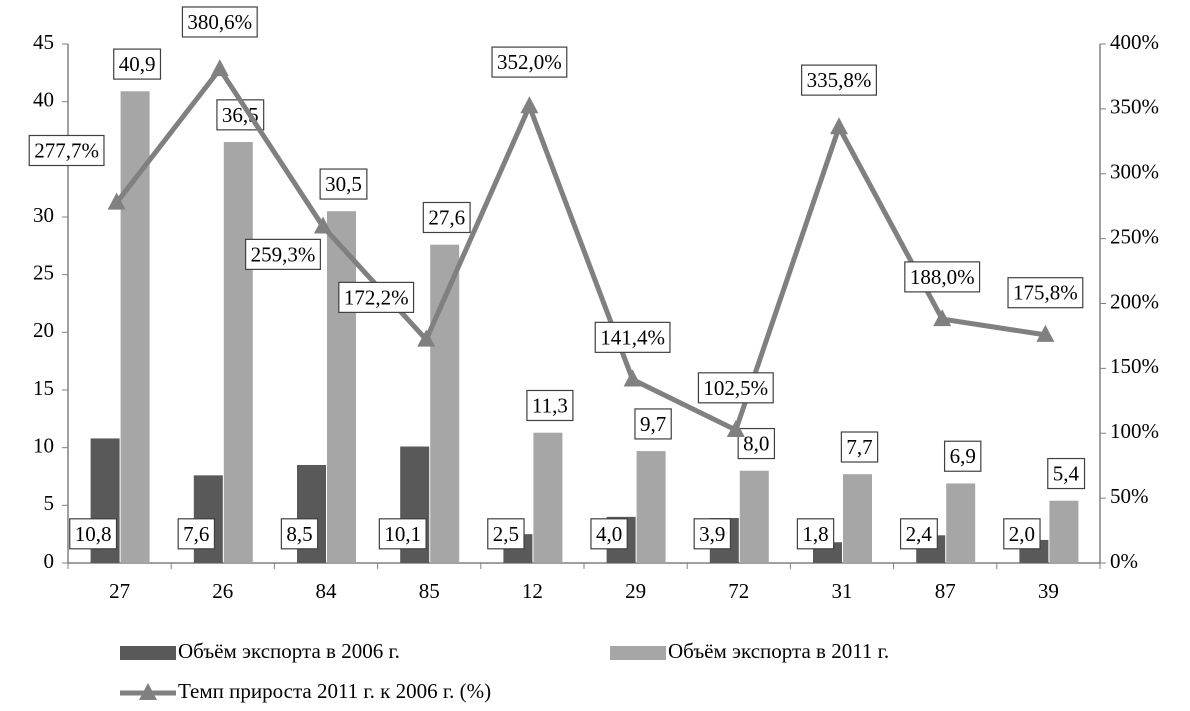  I want to click on bar-value-label-group: 10,8, so click(93, 534).